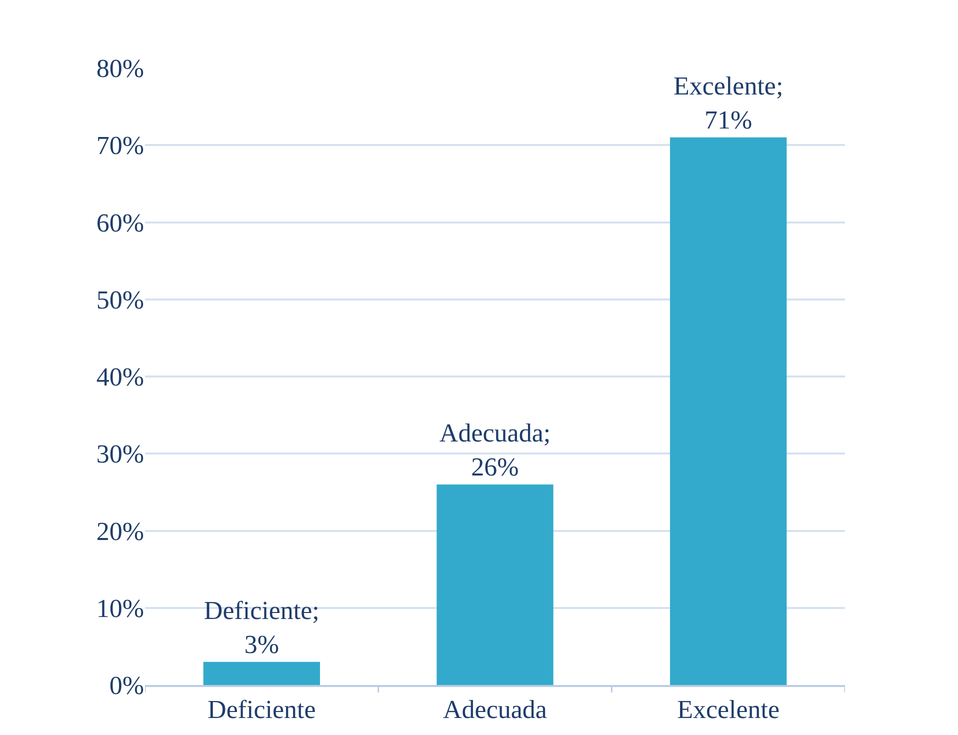 Image resolution: width=958 pixels, height=735 pixels. I want to click on y-tick-label: 10%, so click(120, 608).